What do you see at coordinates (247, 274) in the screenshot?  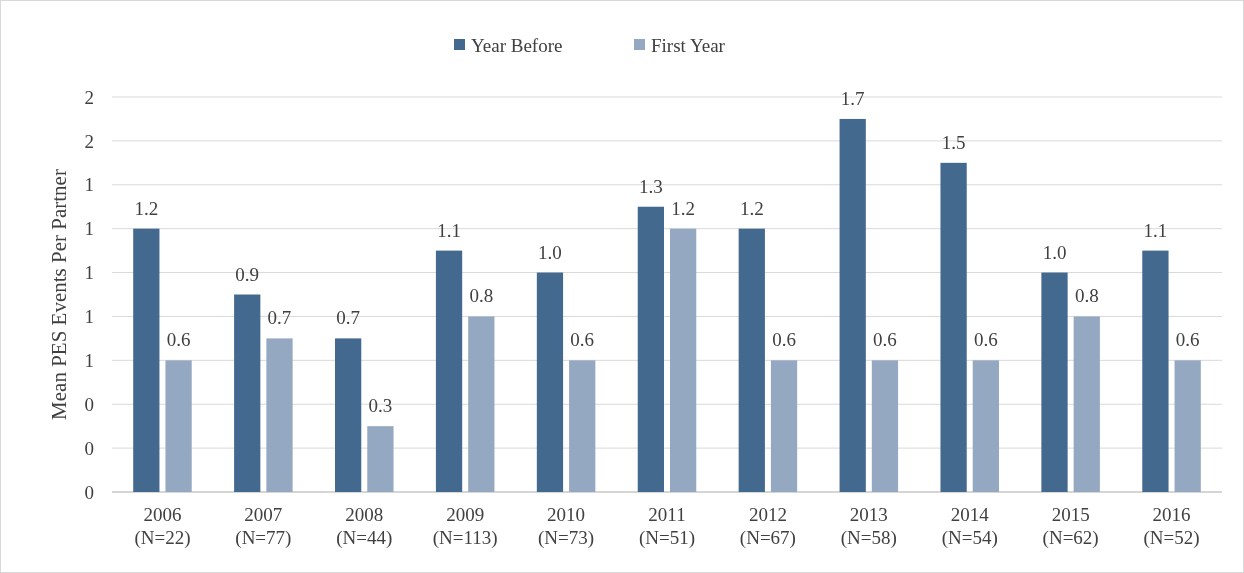 I see `data-label: 0.9` at bounding box center [247, 274].